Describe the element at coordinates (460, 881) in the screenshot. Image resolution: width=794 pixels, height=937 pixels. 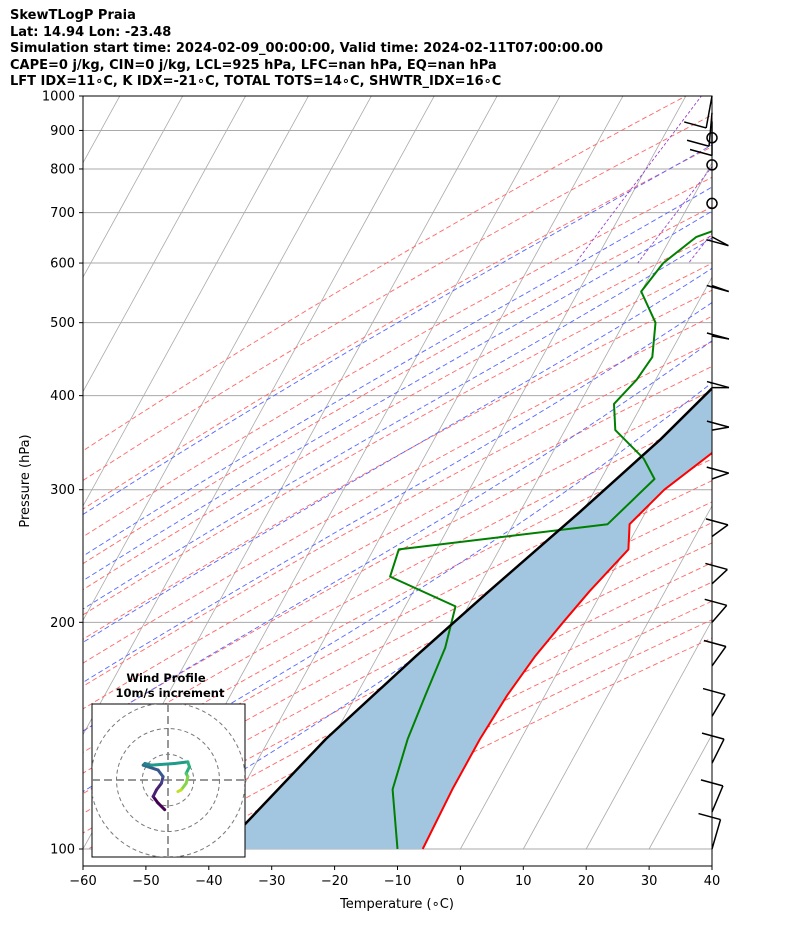
I see `x-tick-label: 0` at that location.